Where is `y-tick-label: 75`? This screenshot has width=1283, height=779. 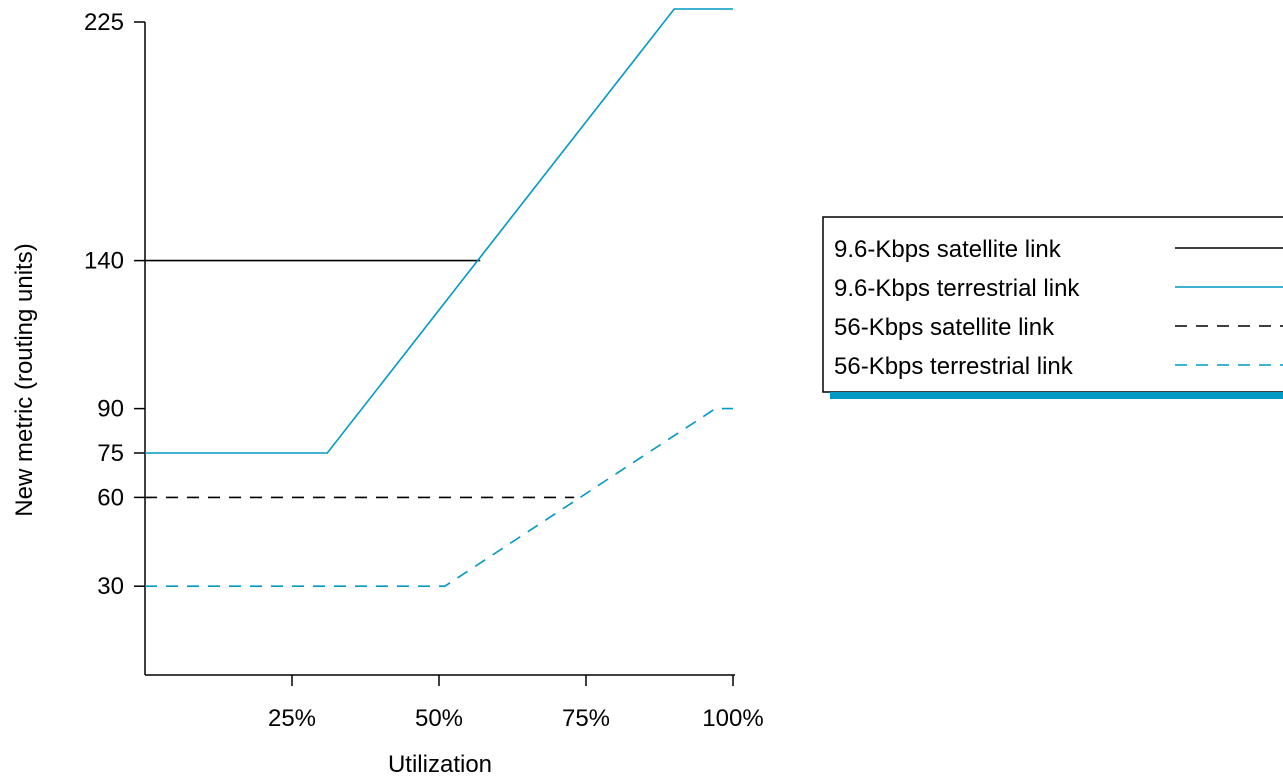
y-tick-label: 75 is located at coordinates (110, 453).